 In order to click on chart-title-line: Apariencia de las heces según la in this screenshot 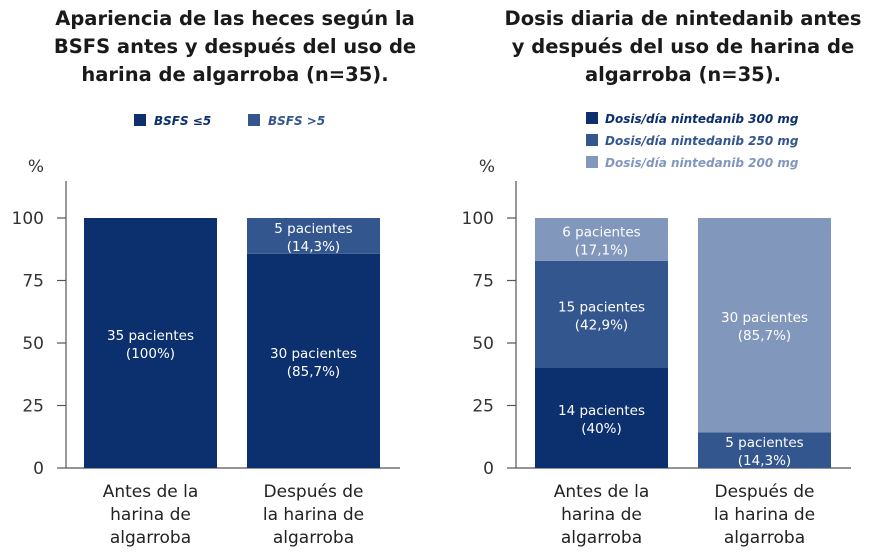, I will do `click(235, 18)`.